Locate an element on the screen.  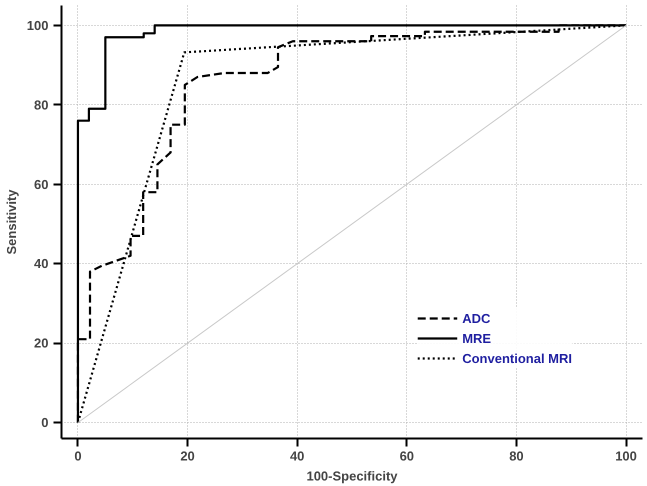
x-tick-label: 100 is located at coordinates (626, 456).